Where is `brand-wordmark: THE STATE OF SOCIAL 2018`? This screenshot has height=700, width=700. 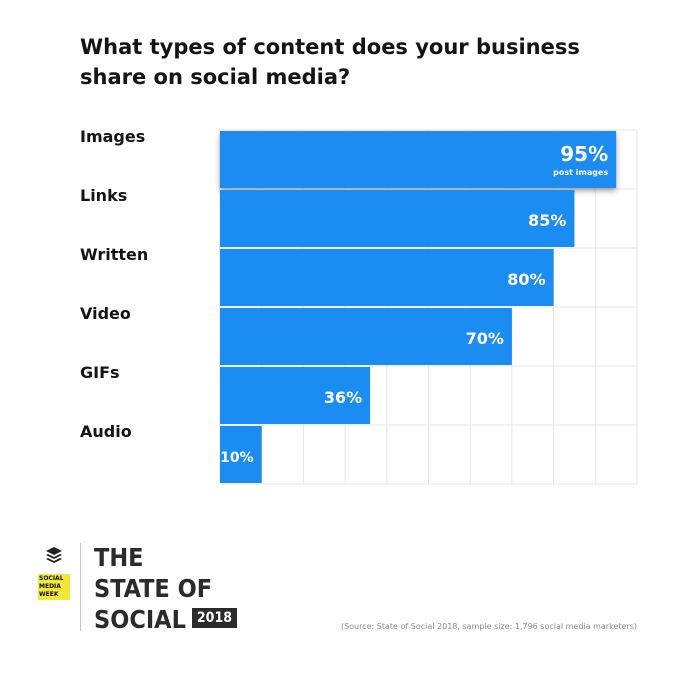
brand-wordmark: THE STATE OF SOCIAL 2018 is located at coordinates (165, 588).